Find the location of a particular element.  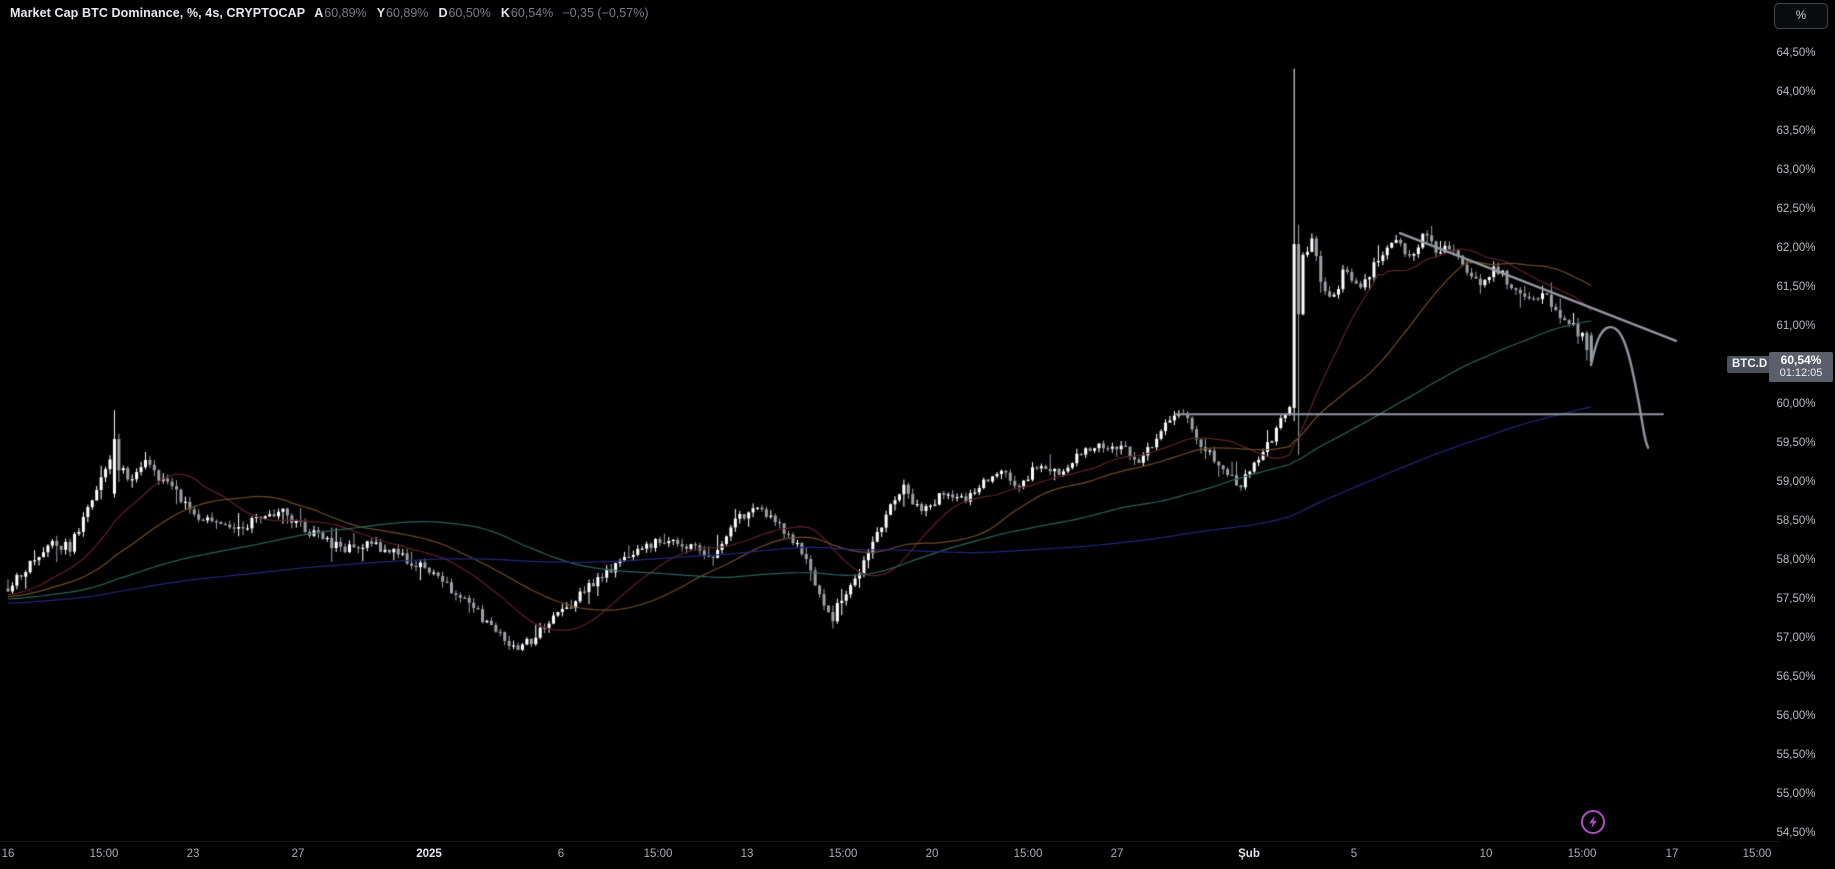

price-tick: 63,00% is located at coordinates (1796, 170).